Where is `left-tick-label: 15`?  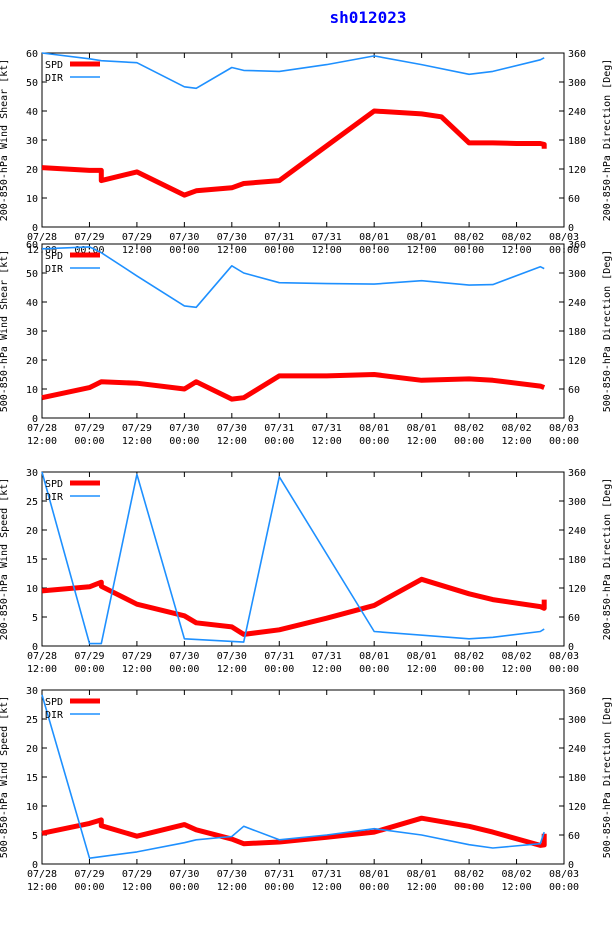 left-tick-label: 15 is located at coordinates (32, 778).